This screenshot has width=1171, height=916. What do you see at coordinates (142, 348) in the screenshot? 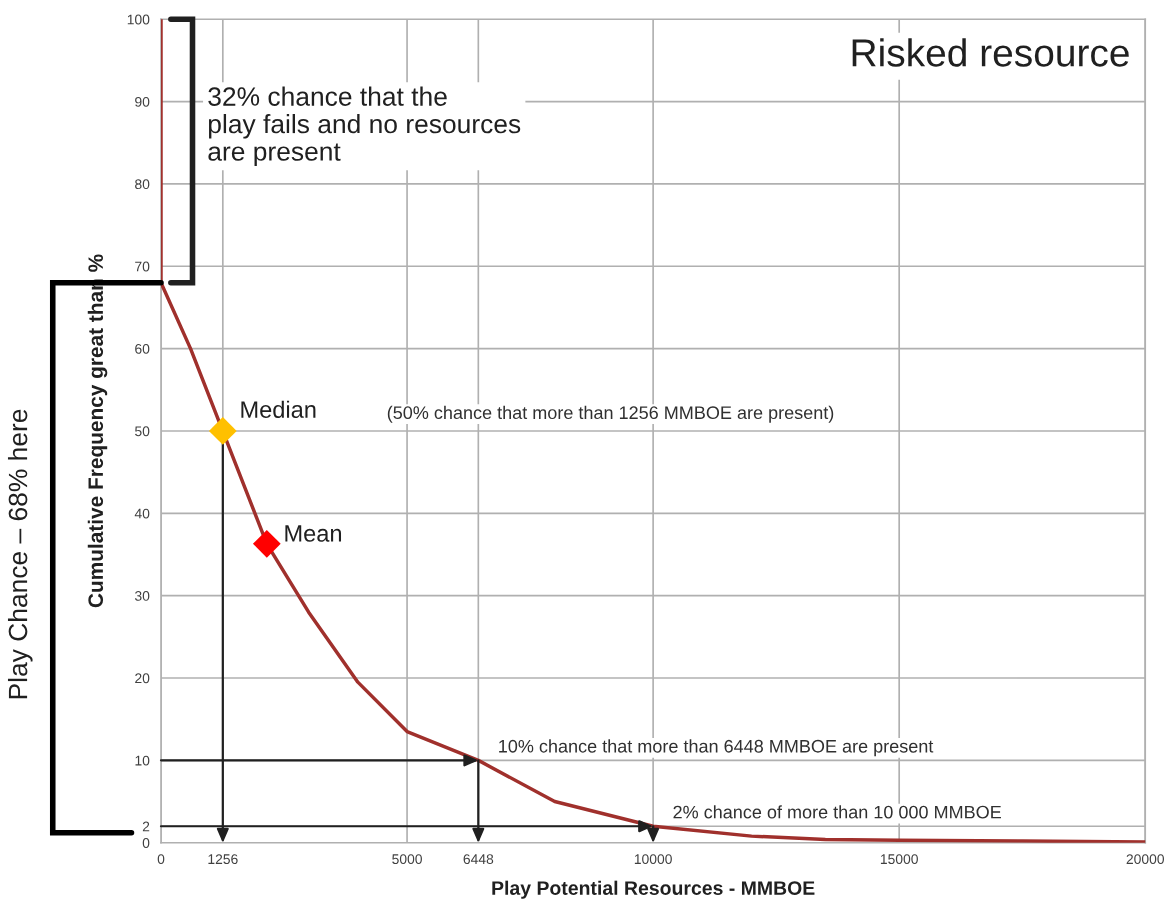
I see `y-tick-label: 60` at bounding box center [142, 348].